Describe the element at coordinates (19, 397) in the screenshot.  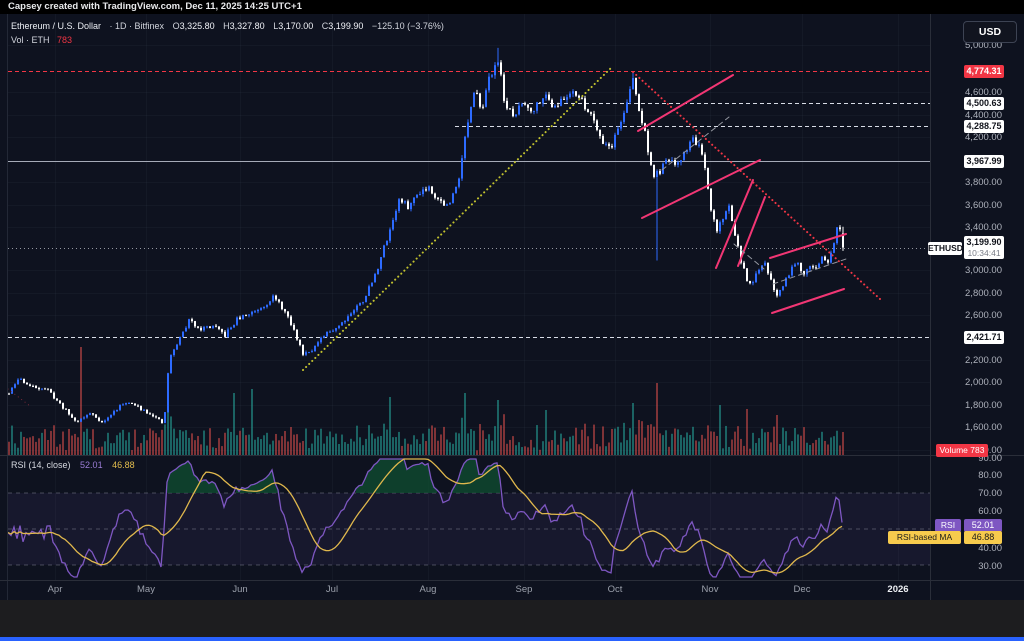
I see `trendline-old-trend-tail` at that location.